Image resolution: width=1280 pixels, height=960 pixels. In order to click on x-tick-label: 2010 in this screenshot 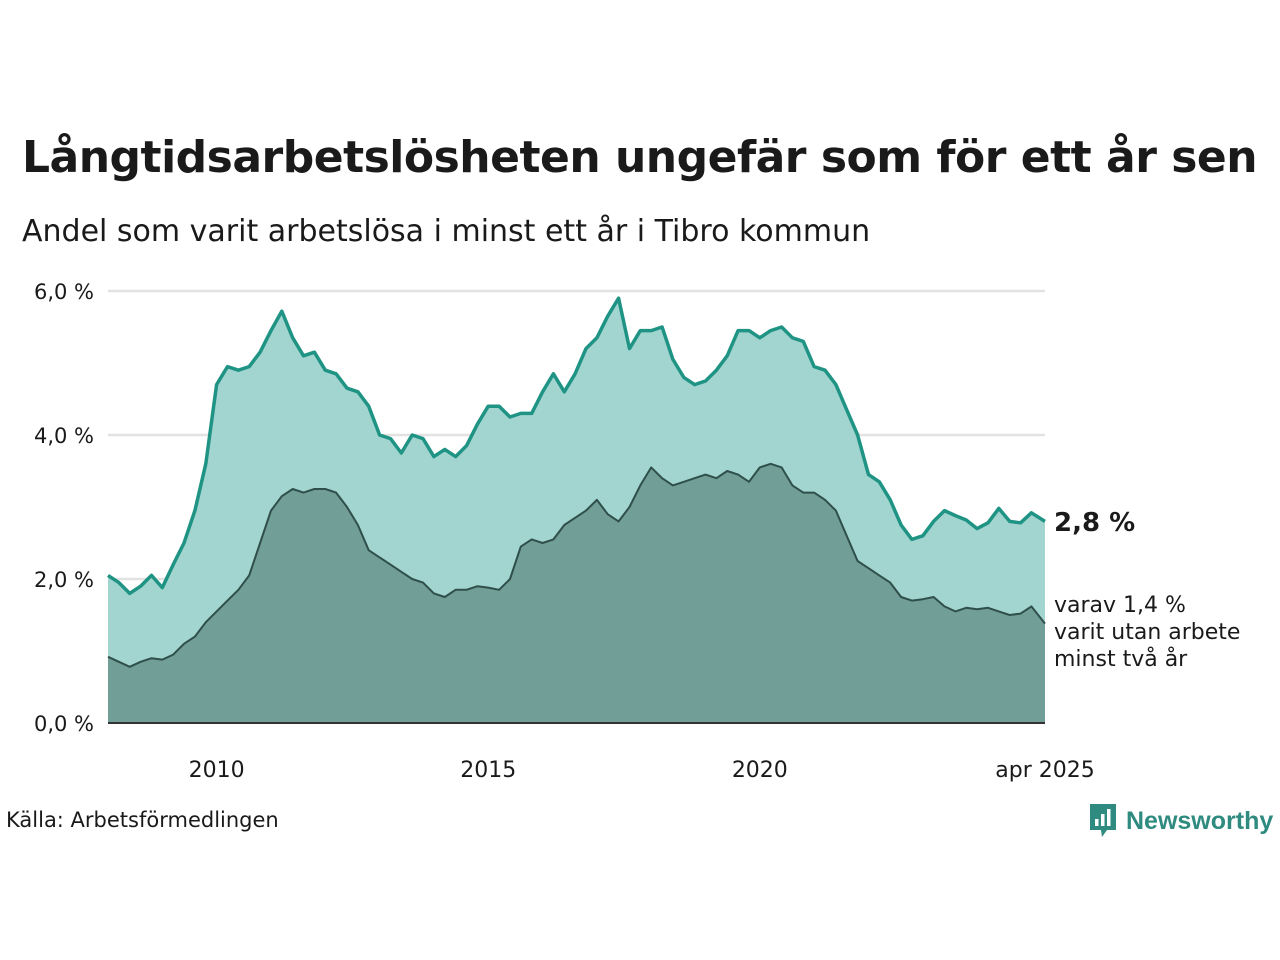, I will do `click(217, 770)`.